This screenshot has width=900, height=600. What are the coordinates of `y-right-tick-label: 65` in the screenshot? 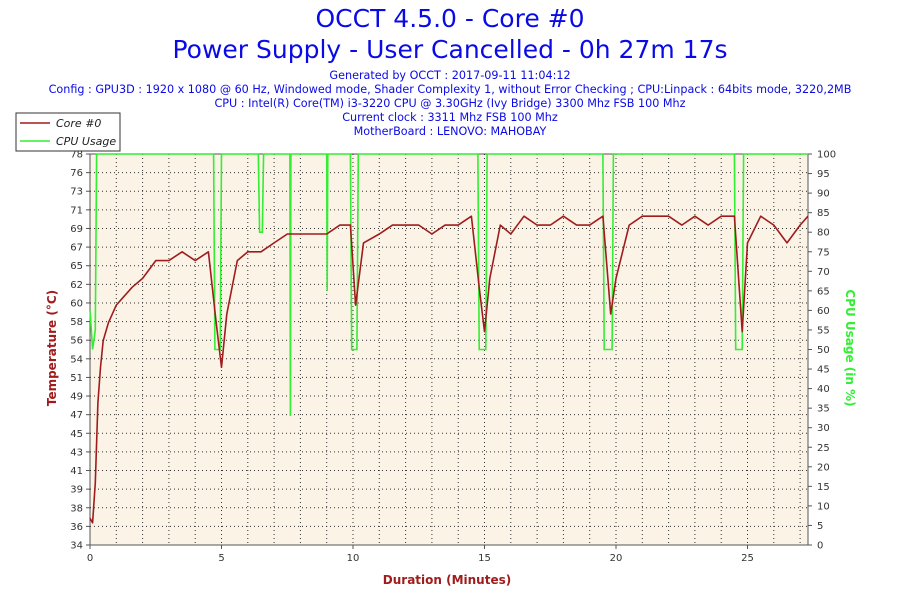 It's located at (823, 291).